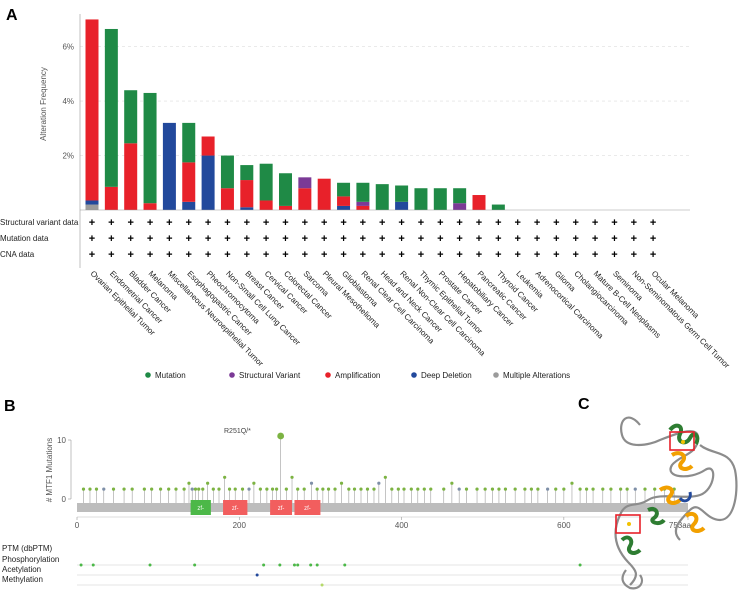 This screenshot has height=598, width=742. I want to click on panel-b-hotspot-annotation: R251Q/*, so click(237, 431).